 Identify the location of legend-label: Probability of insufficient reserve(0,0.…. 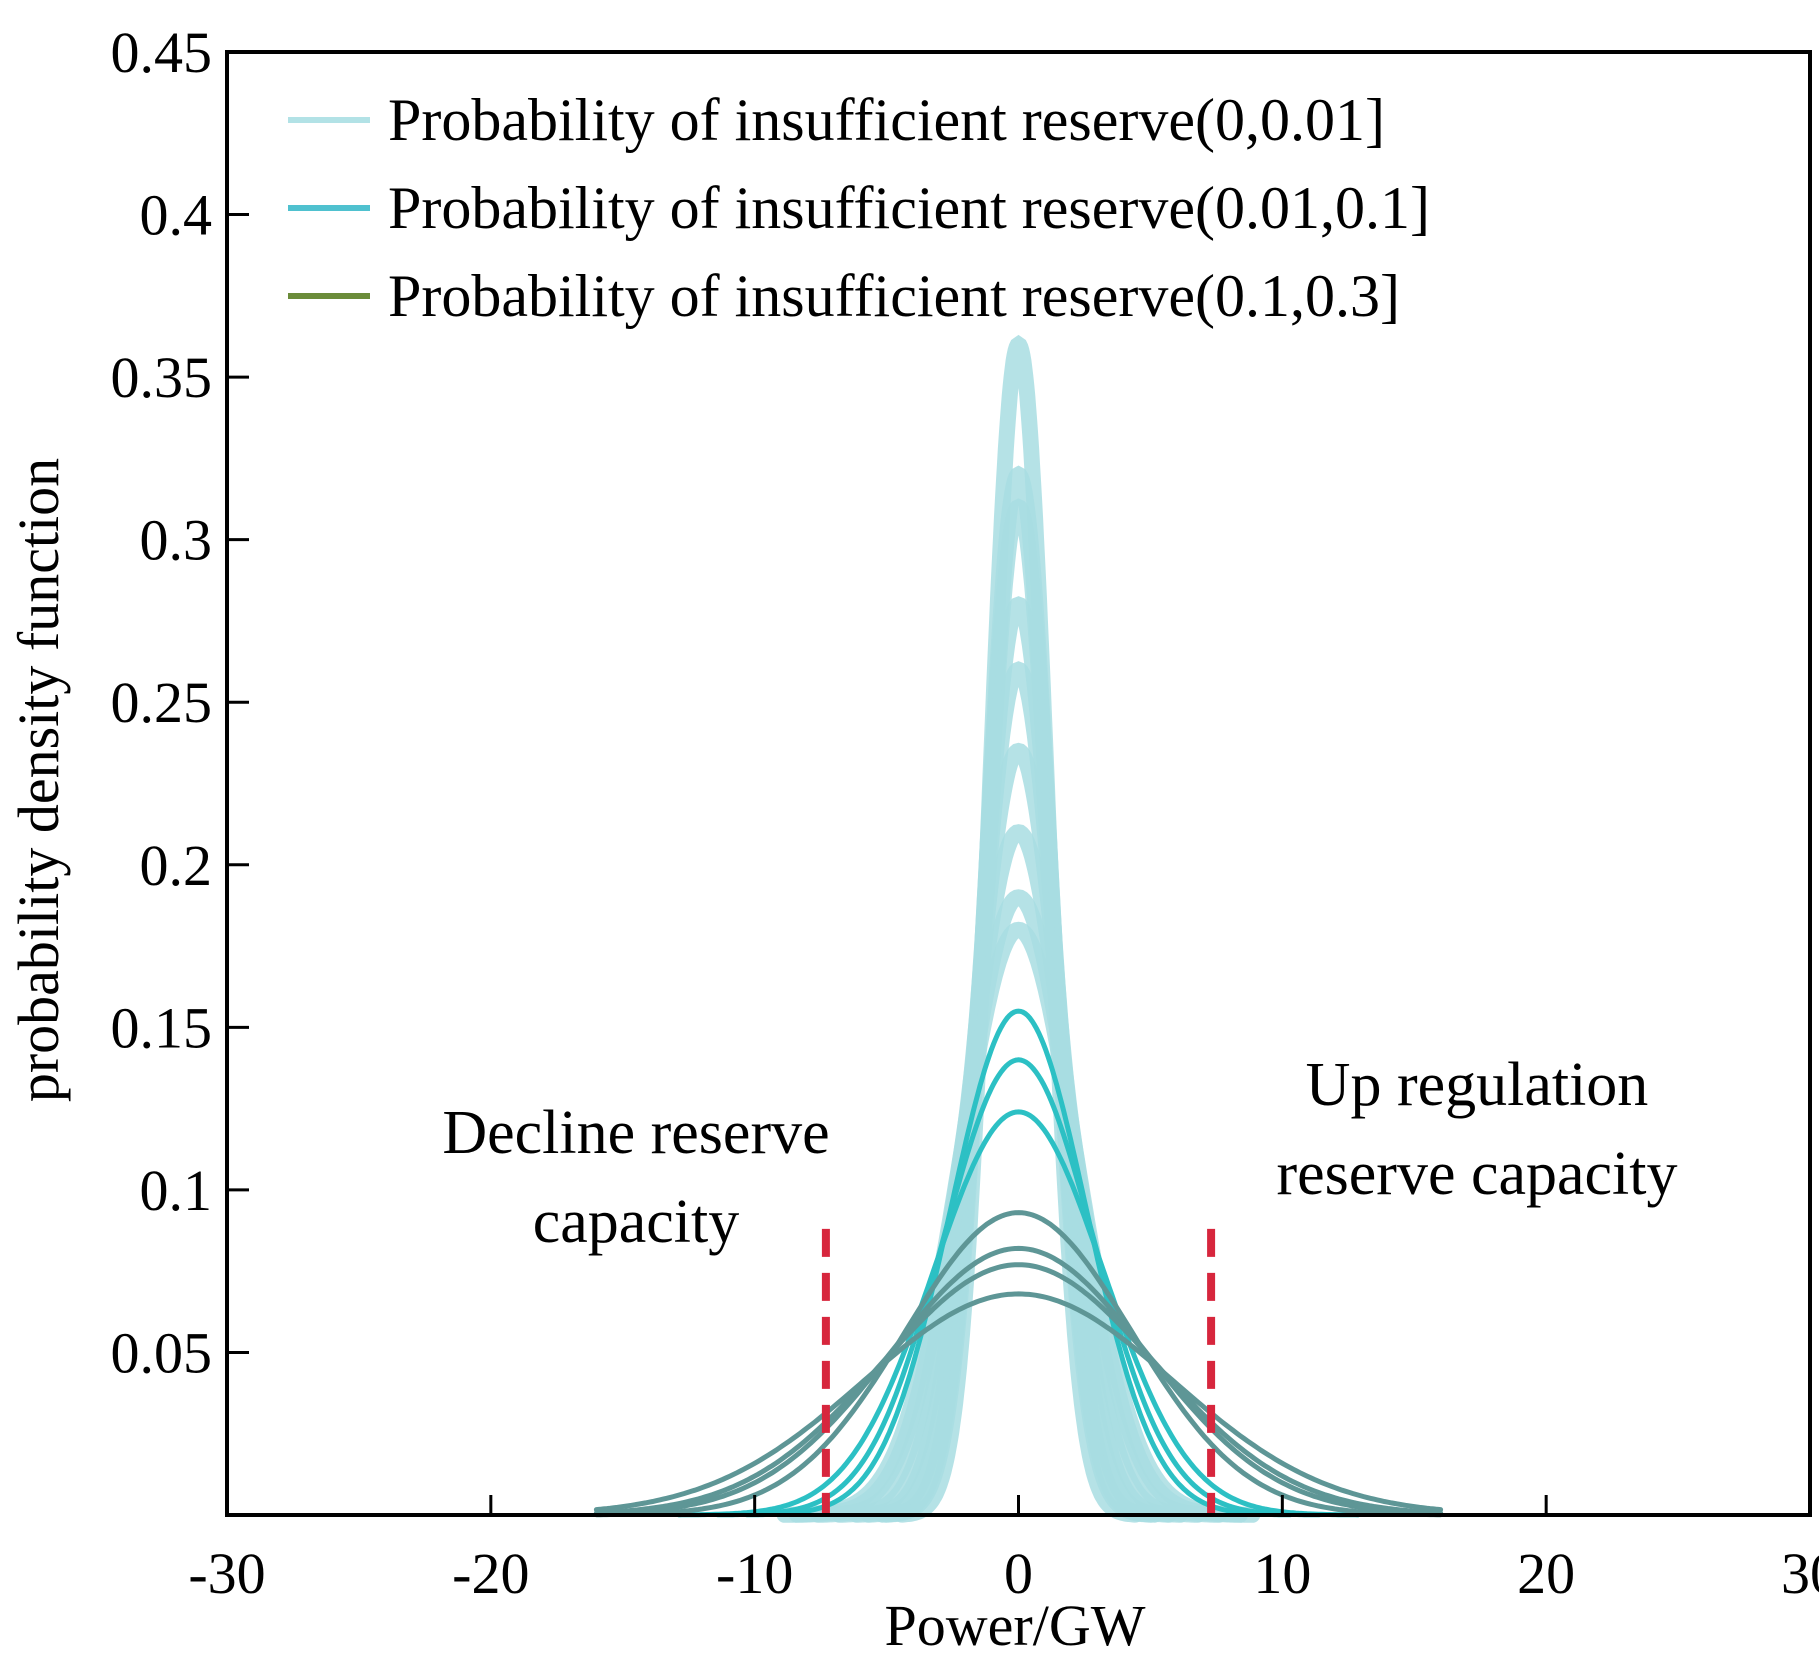
(886, 120).